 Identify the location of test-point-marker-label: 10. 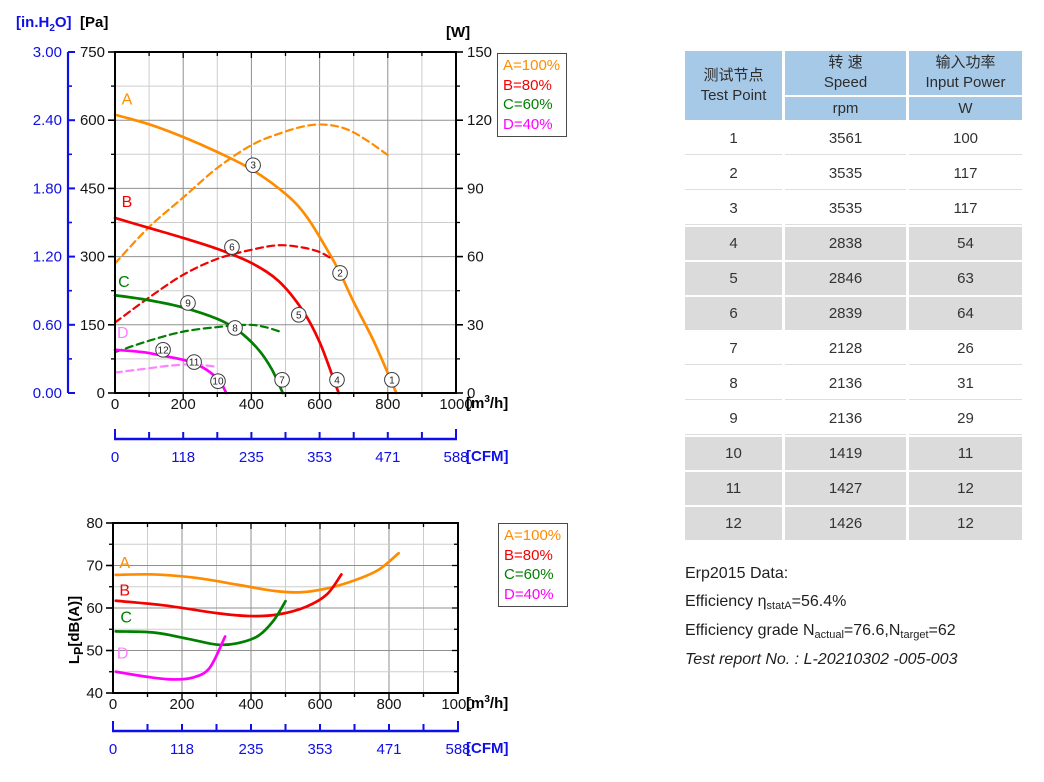
(218, 382).